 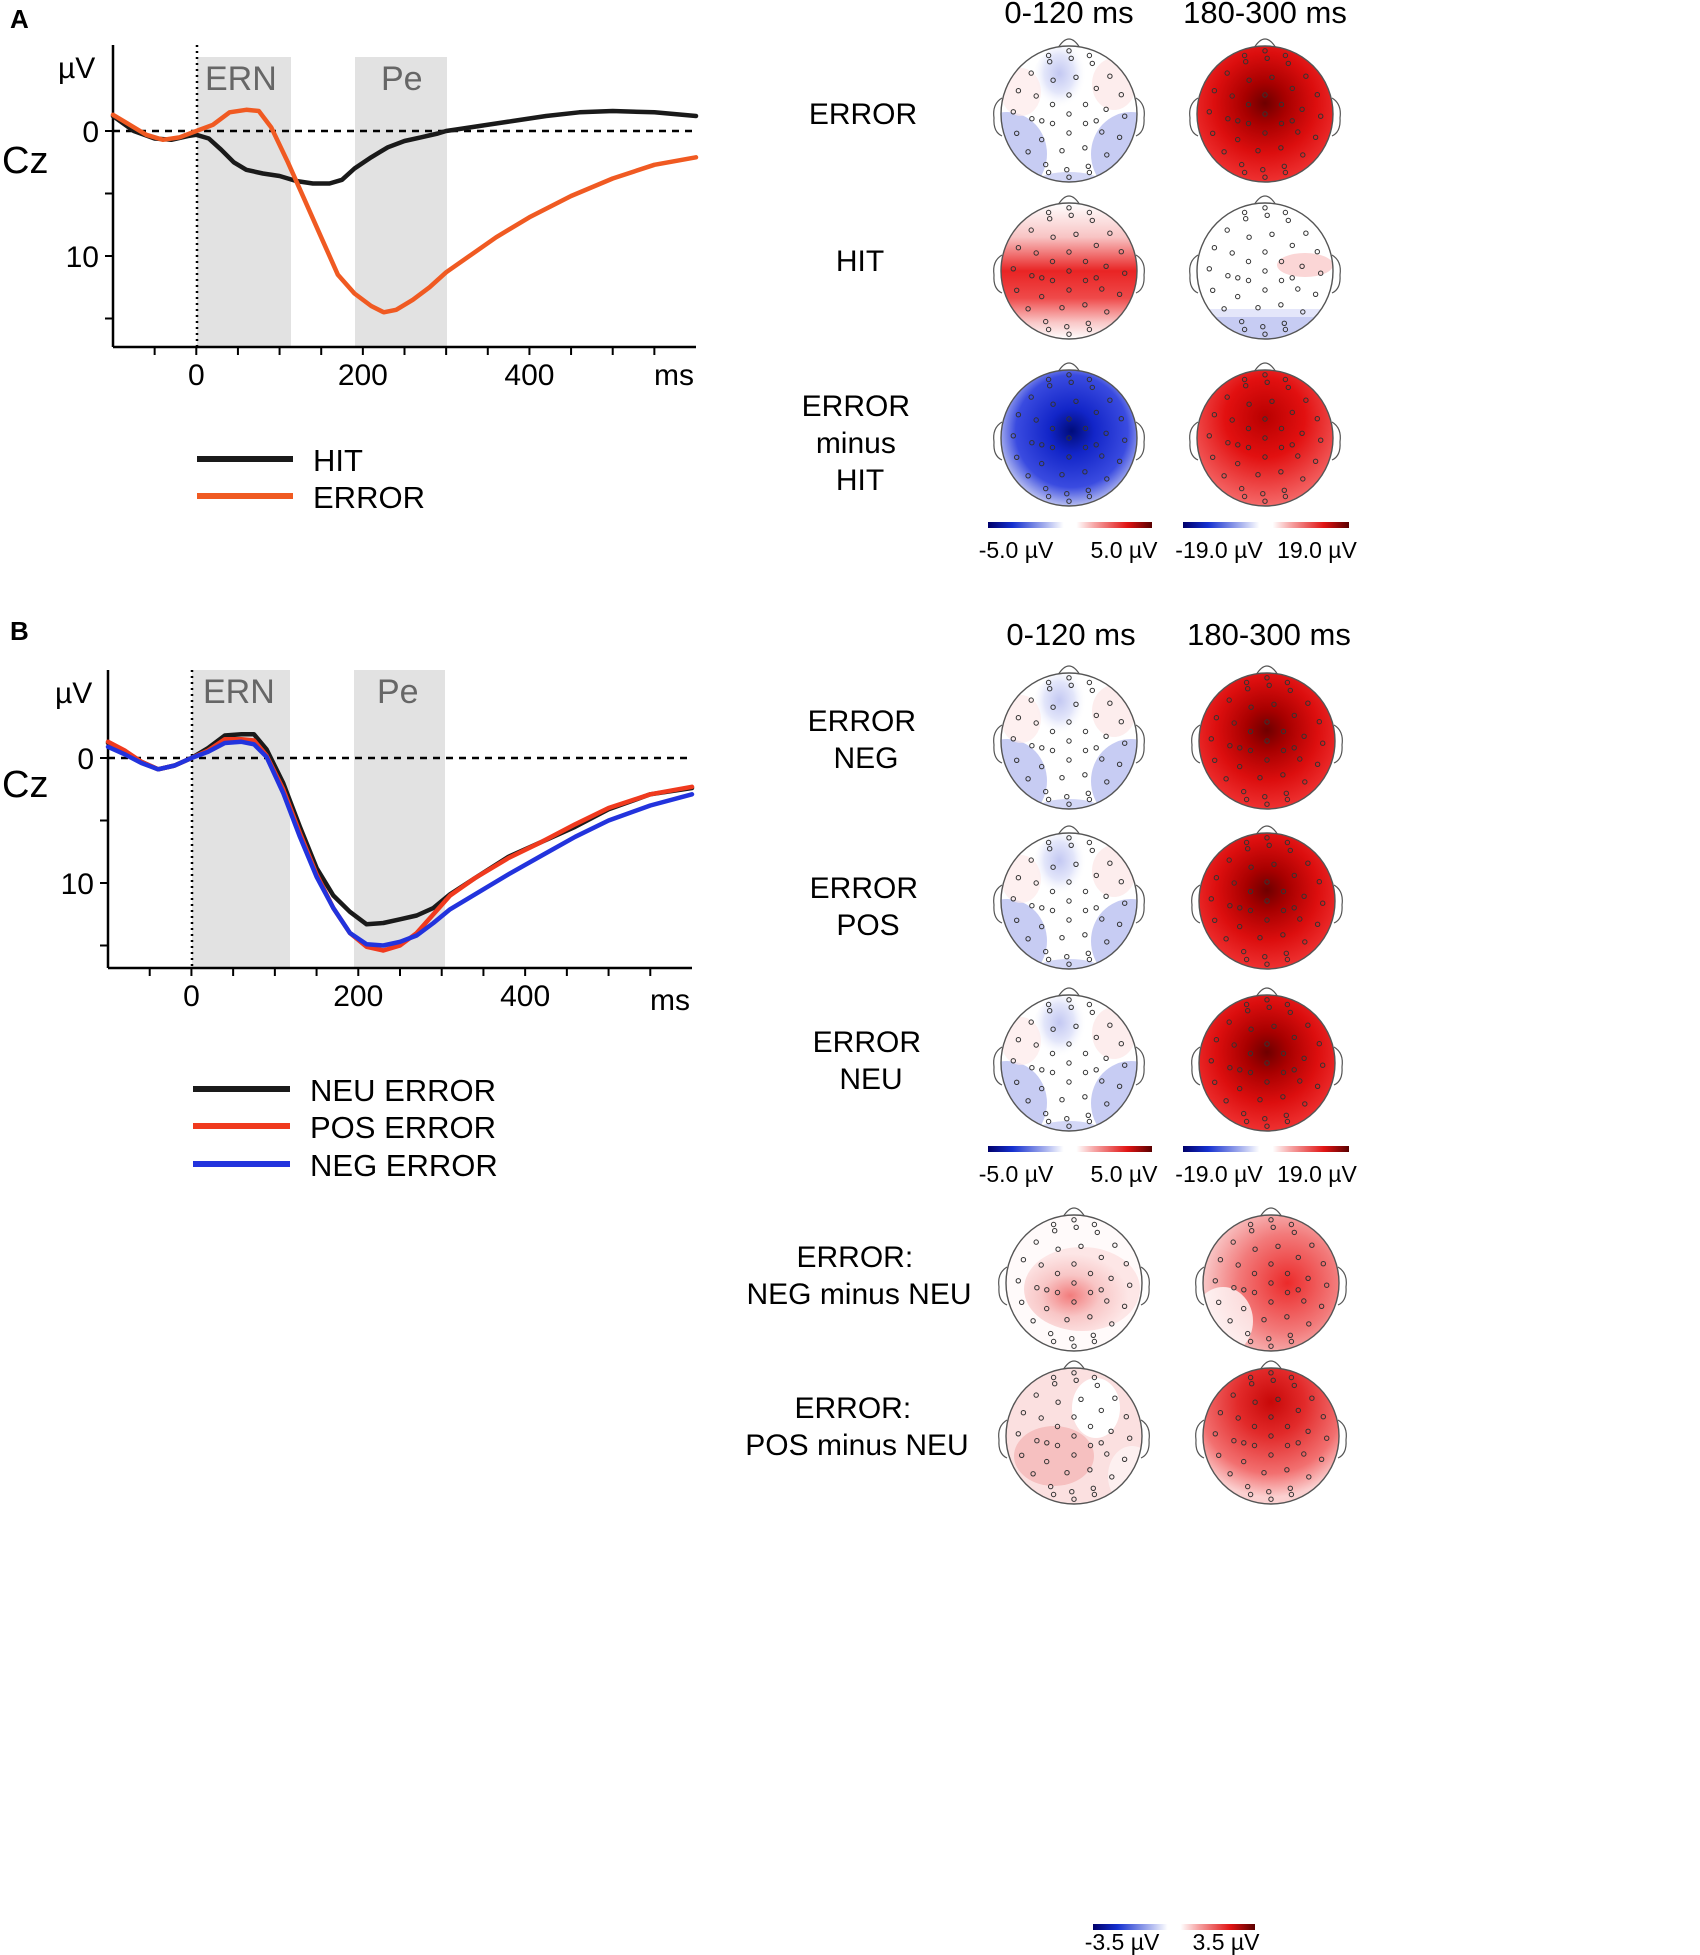 I want to click on head-ear-left, so click(x=1003, y=1439).